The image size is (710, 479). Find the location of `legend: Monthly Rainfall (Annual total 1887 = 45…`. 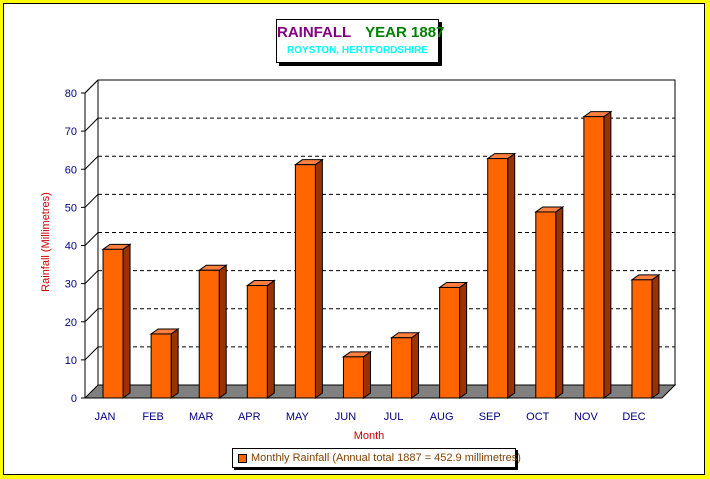

legend: Monthly Rainfall (Annual total 1887 = 45… is located at coordinates (376, 458).